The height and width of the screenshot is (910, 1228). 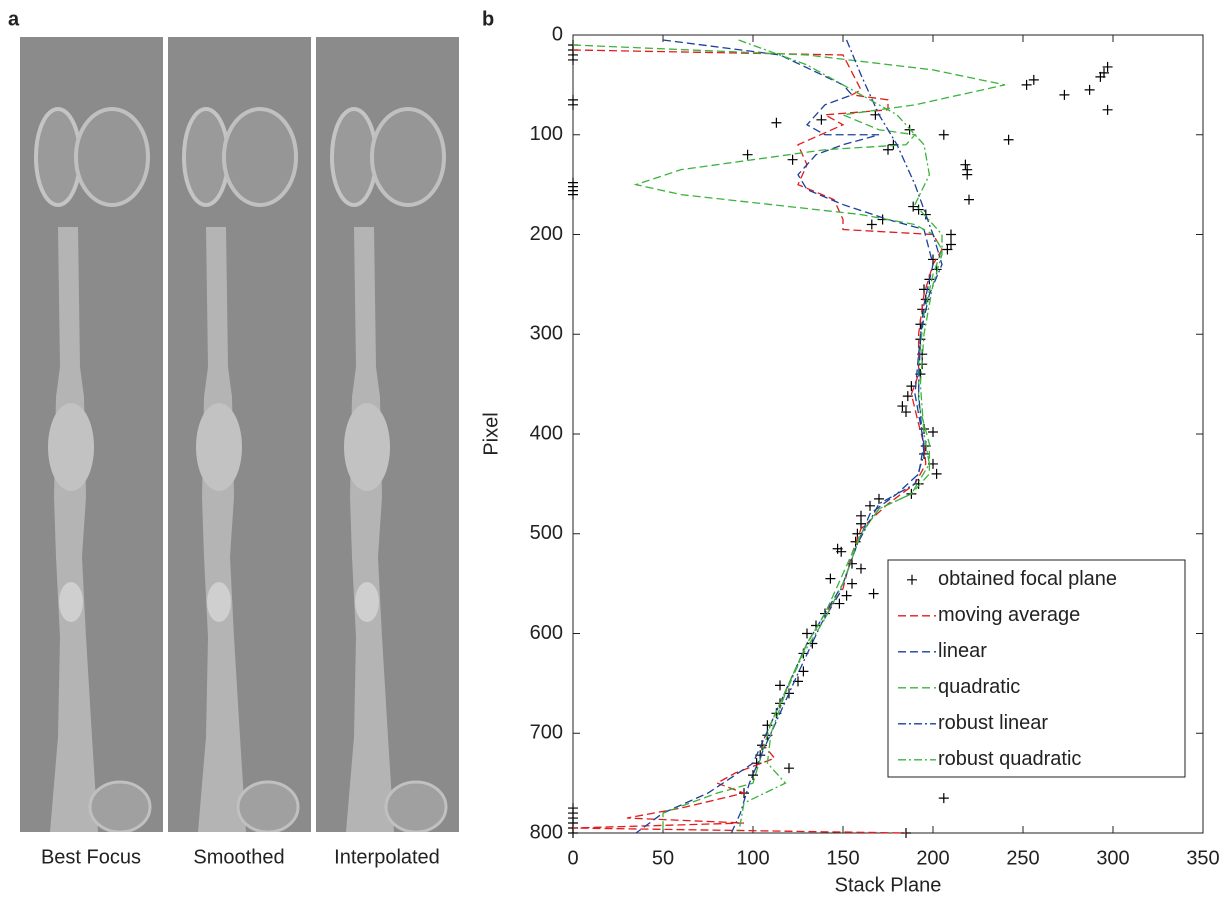 I want to click on panel-label: b, so click(x=488, y=19).